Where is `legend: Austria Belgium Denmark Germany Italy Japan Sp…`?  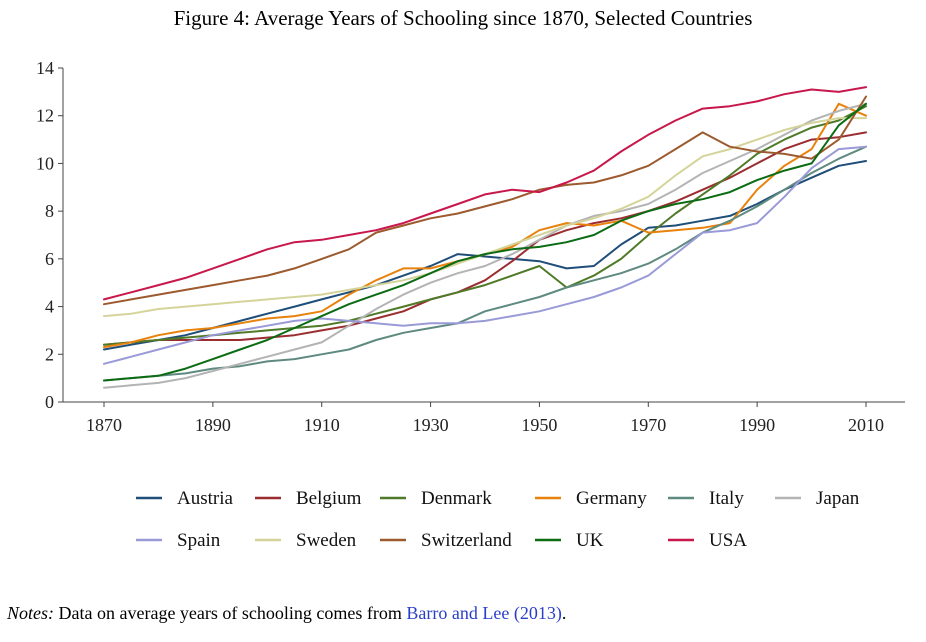
legend: Austria Belgium Denmark Germany Italy Japan Sp… is located at coordinates (498, 519).